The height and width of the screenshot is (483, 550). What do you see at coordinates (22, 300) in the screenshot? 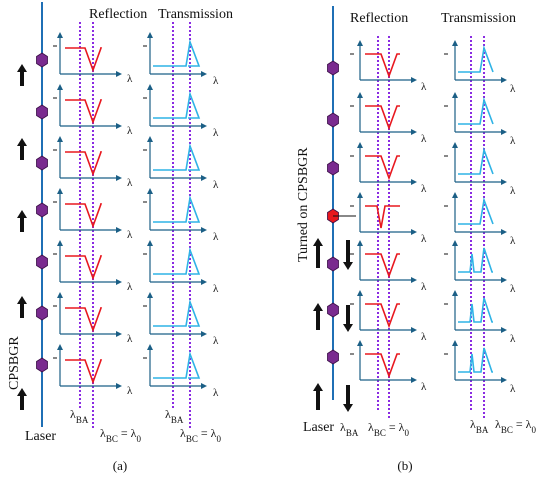
I see `panel-a-arrow-4-head` at bounding box center [22, 300].